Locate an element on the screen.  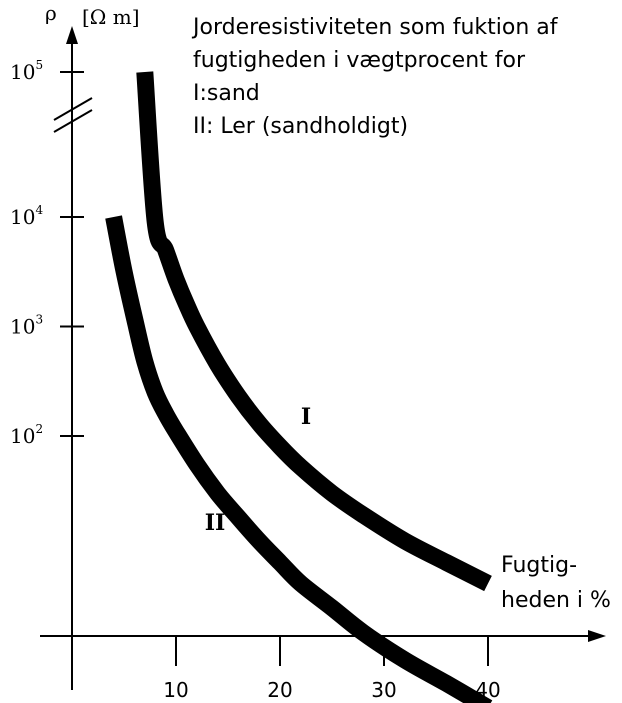
y-ticks: 10⁵ 10⁴ 10³ 10² is located at coordinates (47, 253).